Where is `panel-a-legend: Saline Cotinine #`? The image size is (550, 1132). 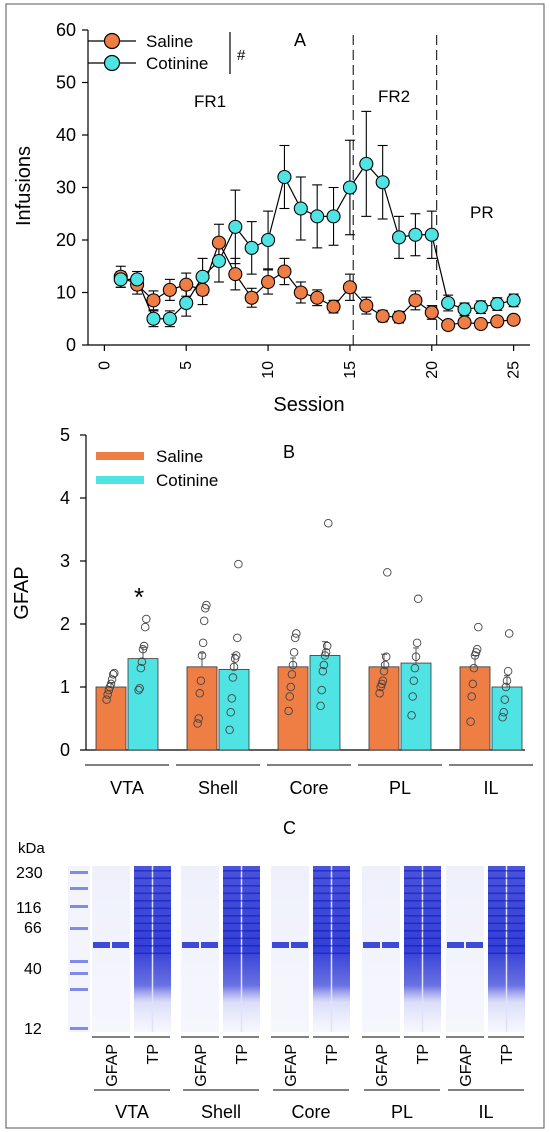 panel-a-legend: Saline Cotinine # is located at coordinates (167, 53).